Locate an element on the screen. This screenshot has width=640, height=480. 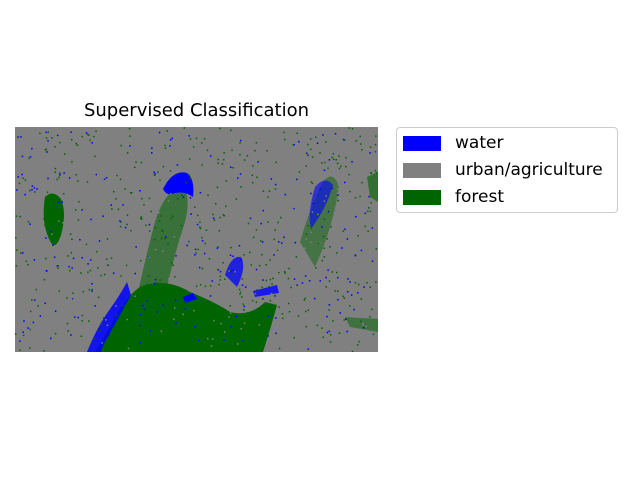
legend-label-water: water is located at coordinates (479, 143).